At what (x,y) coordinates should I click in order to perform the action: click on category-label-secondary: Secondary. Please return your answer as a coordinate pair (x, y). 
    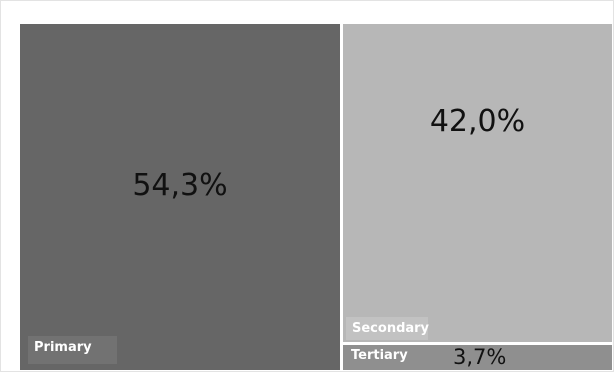
    Looking at the image, I should click on (387, 328).